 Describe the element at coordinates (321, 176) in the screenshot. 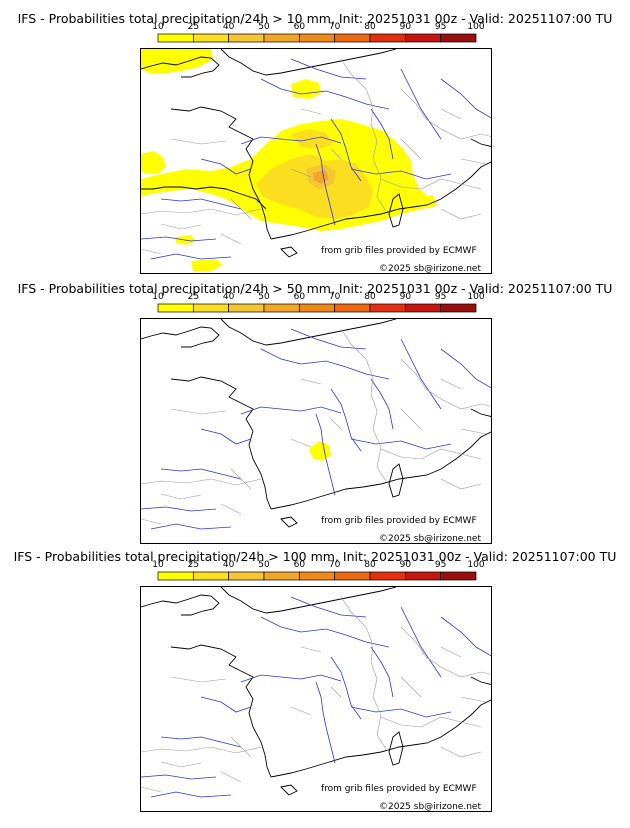

I see `precip-orange-area` at that location.